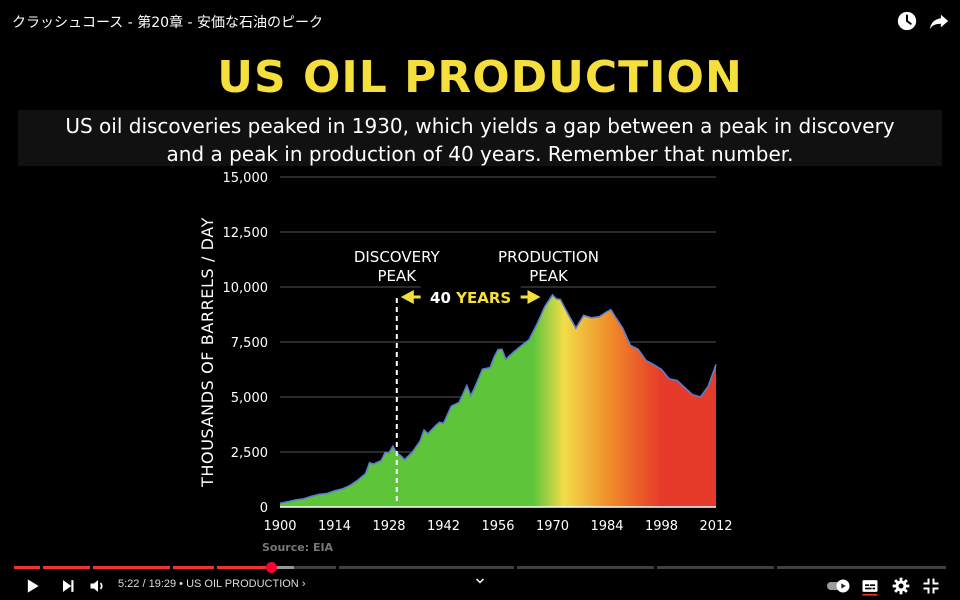 The height and width of the screenshot is (600, 960). I want to click on progress-bar, so click(480, 567).